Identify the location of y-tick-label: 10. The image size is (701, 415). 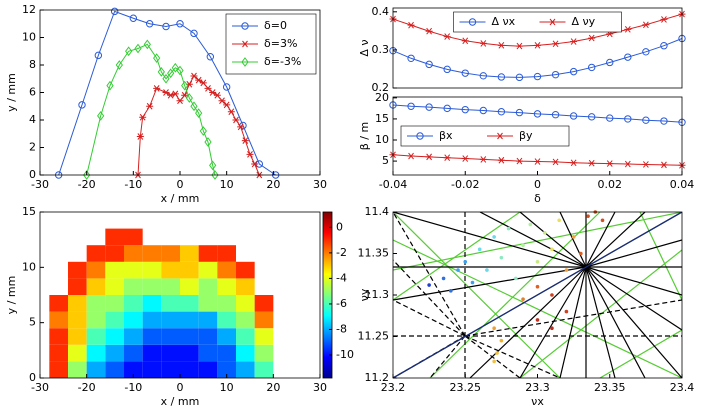
(29, 37).